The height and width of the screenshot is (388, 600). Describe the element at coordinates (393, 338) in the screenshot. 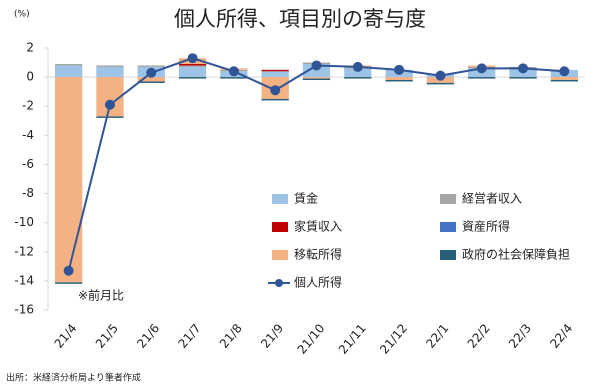

I see `x-tick-label: 21/12` at that location.